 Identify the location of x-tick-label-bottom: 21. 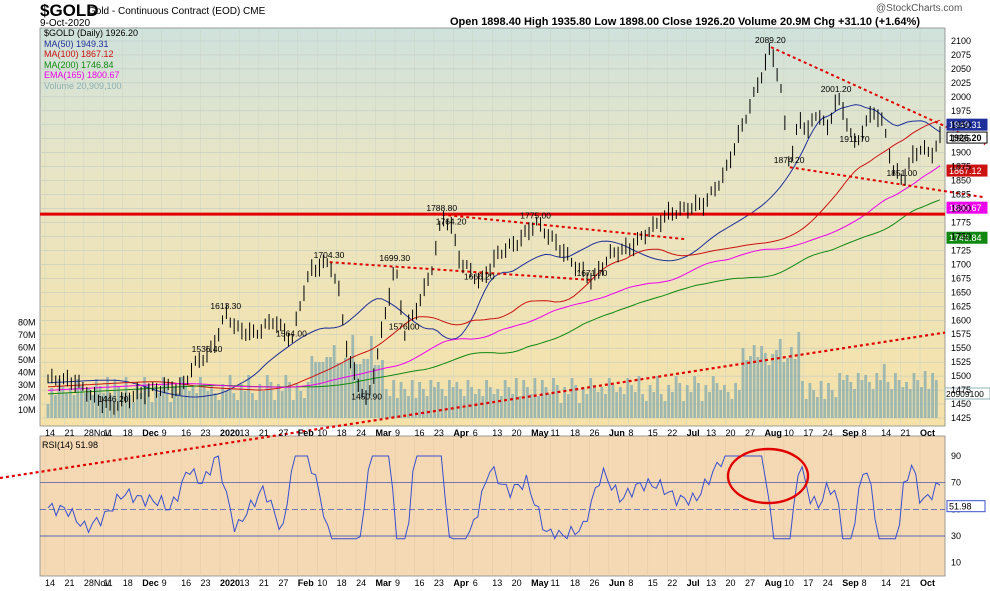
(264, 583).